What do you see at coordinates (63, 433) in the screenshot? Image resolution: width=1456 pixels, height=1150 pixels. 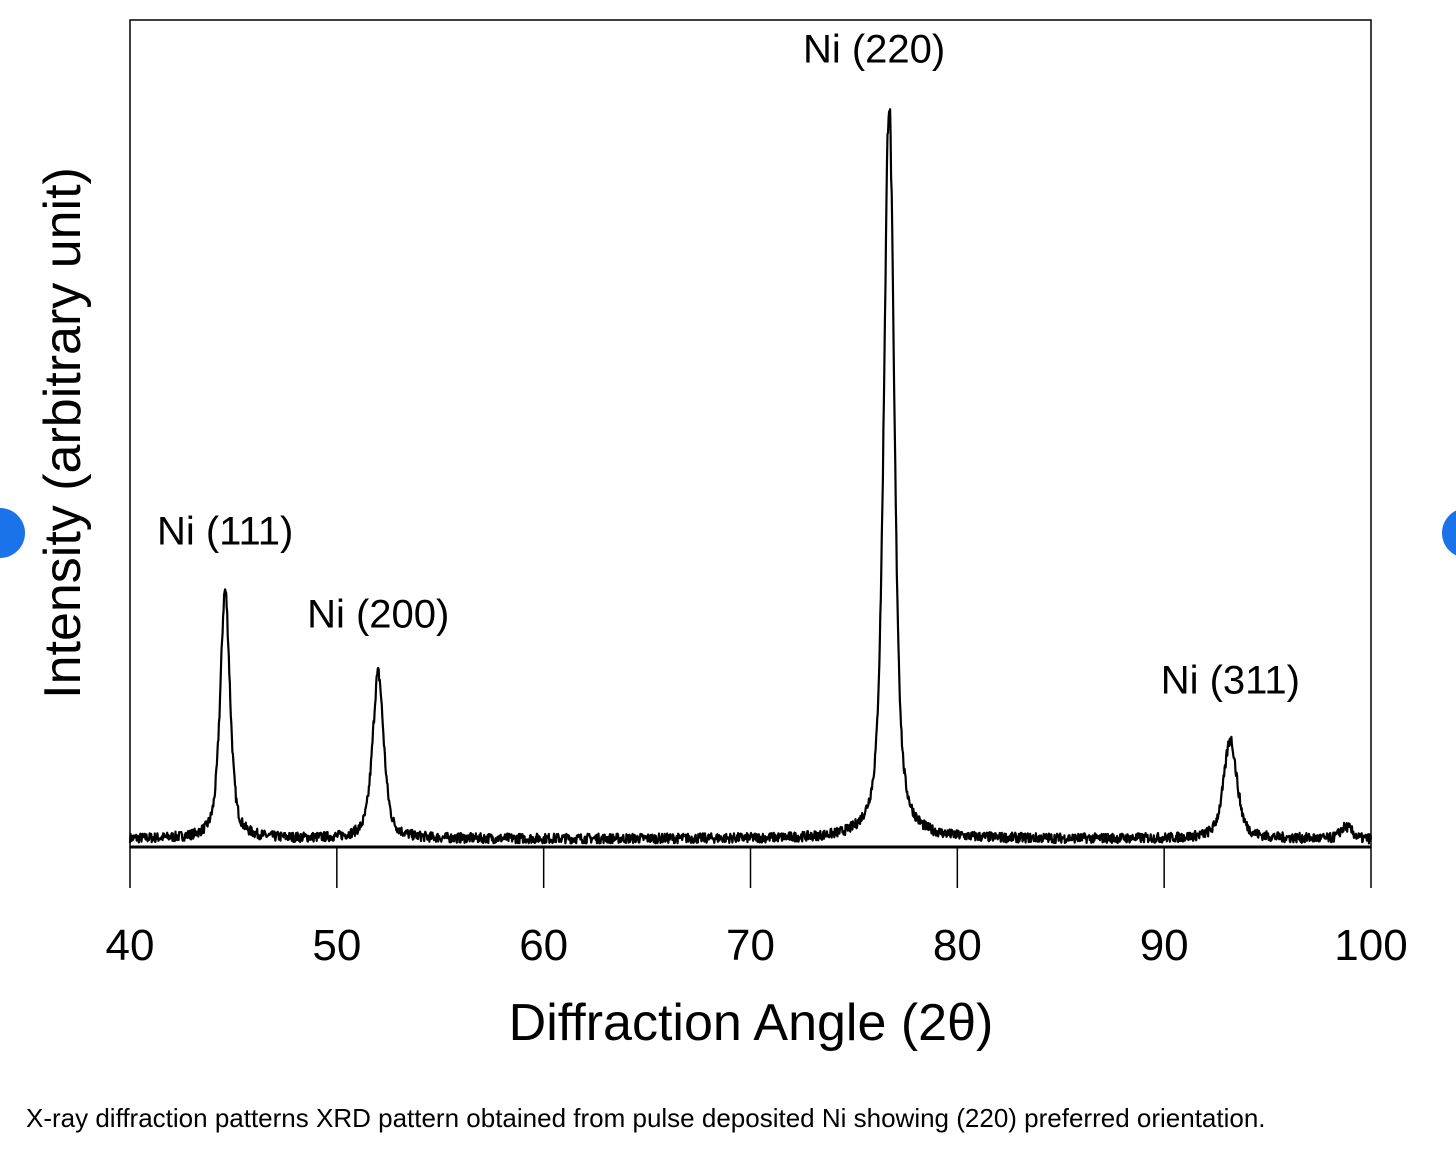 I see `y-axis-title: Intensity (arbitrary unit)` at bounding box center [63, 433].